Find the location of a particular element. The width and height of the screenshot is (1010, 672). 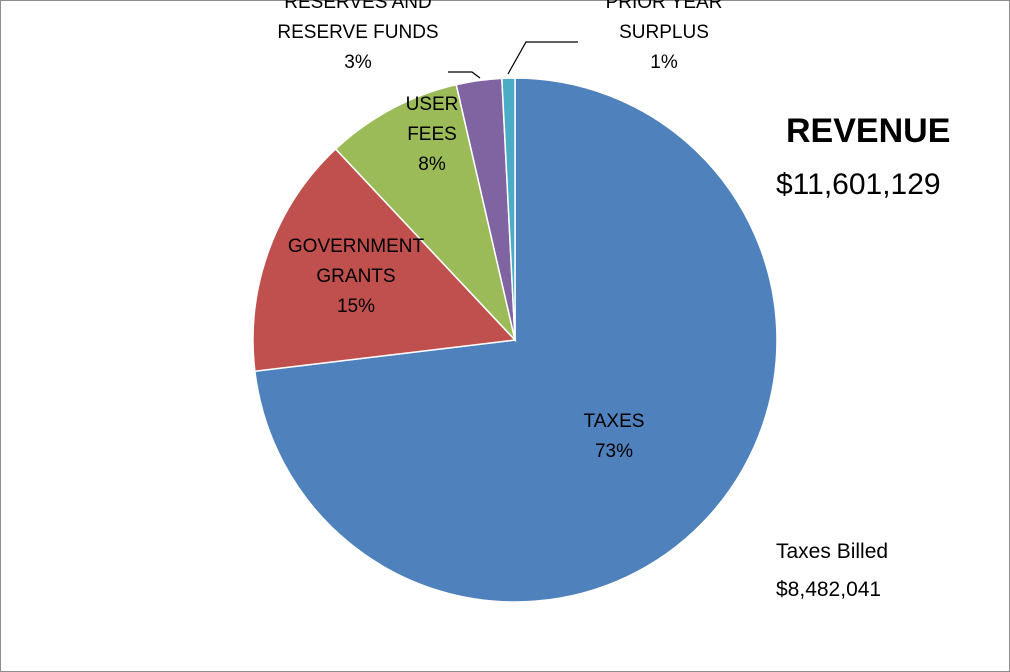

slice-label-prior-year: PRIOR YEAR SURPLUS 1% is located at coordinates (664, 36).